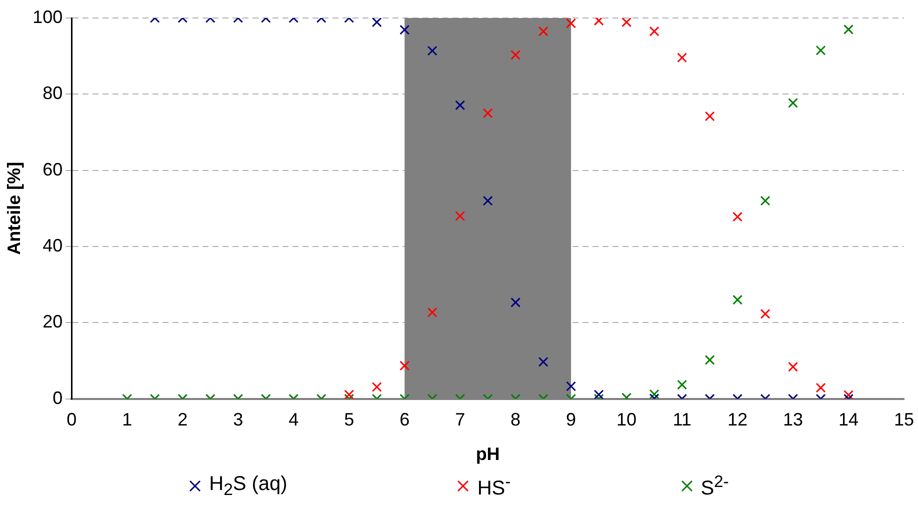  I want to click on y-tick-label: 80, so click(52, 93).